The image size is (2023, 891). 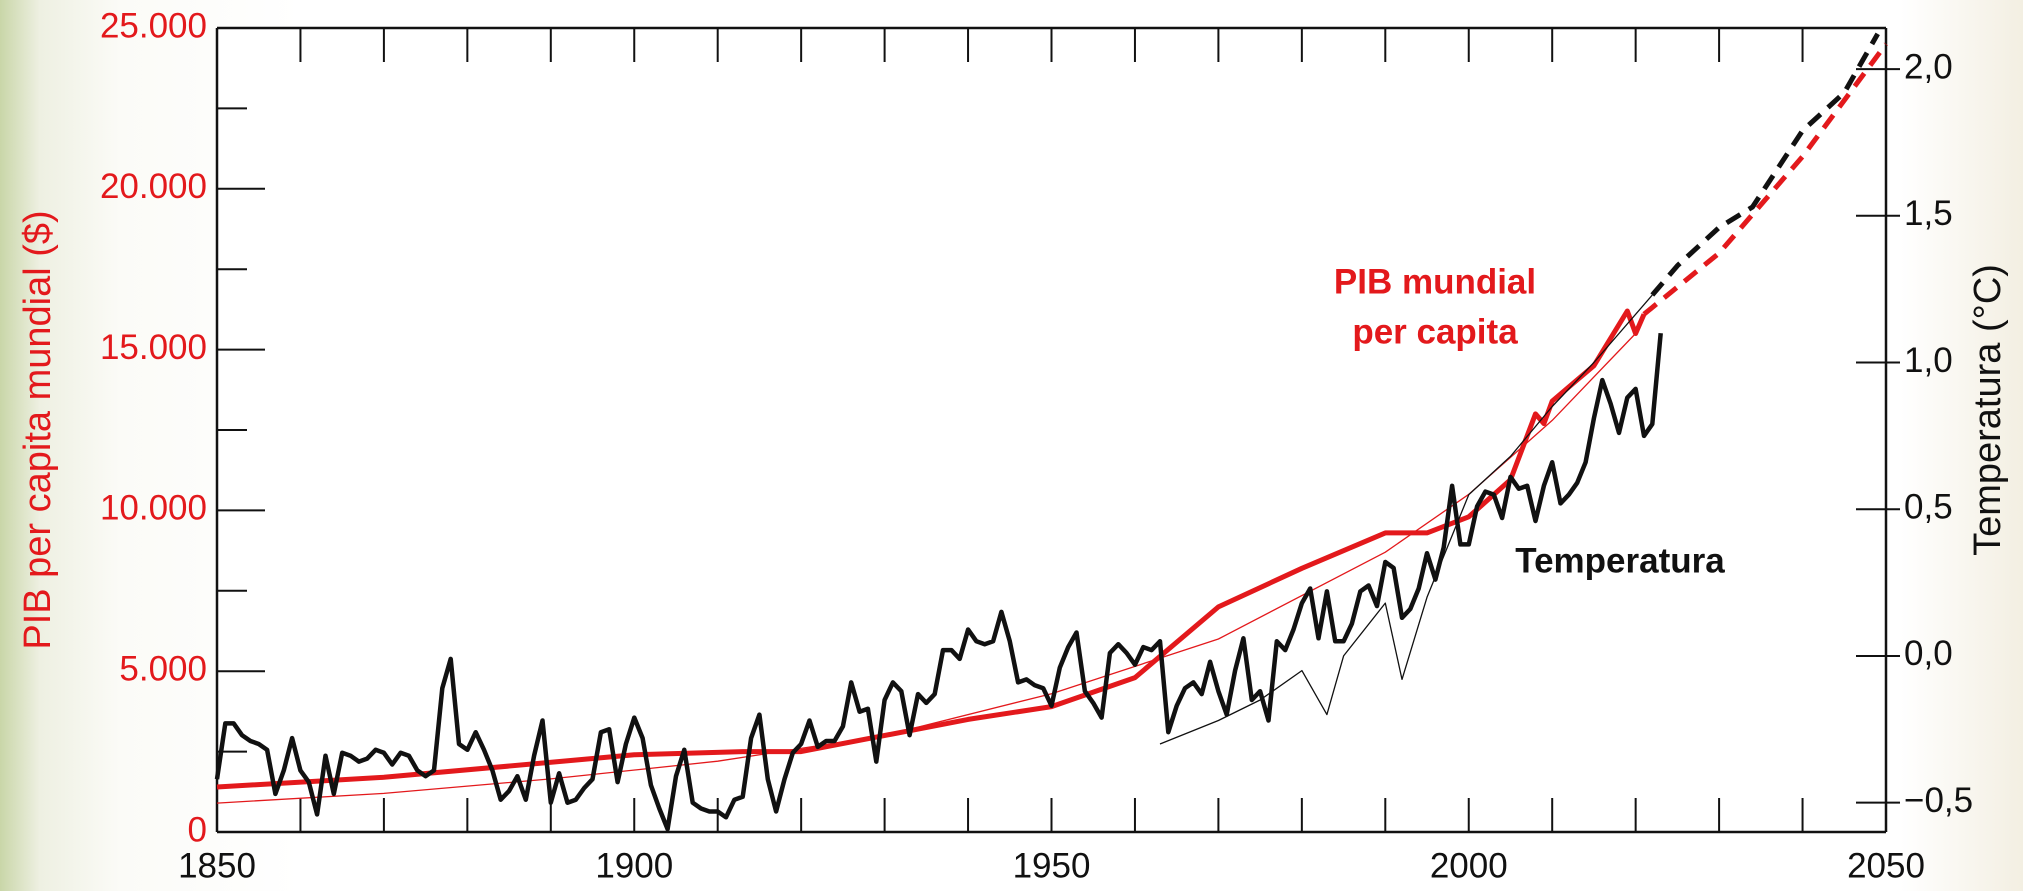 What do you see at coordinates (1435, 331) in the screenshot?
I see `annotation: per capita` at bounding box center [1435, 331].